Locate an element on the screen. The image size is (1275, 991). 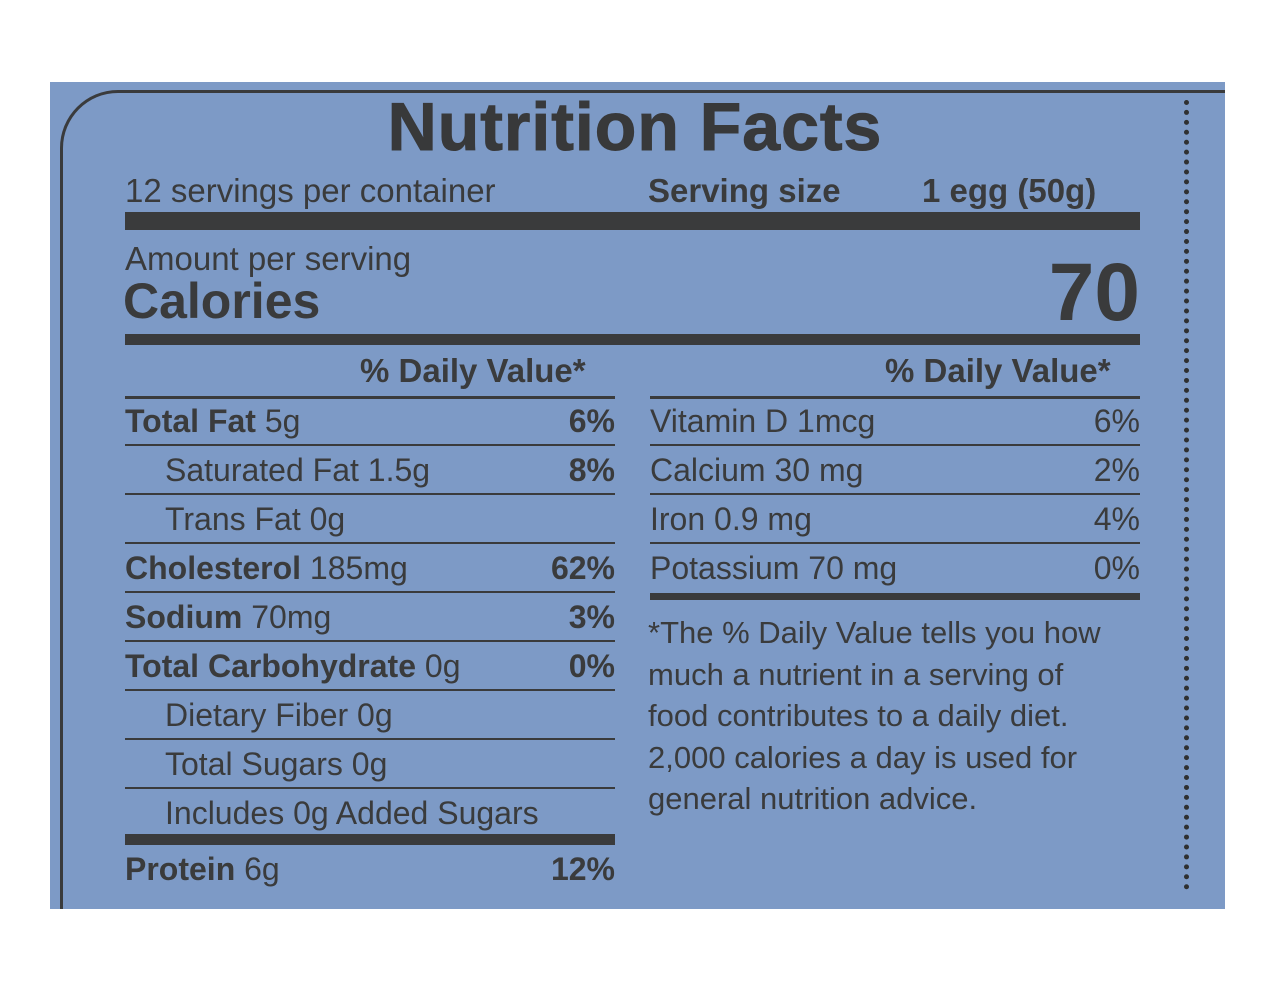
nutrient-row-protein: Protein 6g 12% is located at coordinates (370, 869).